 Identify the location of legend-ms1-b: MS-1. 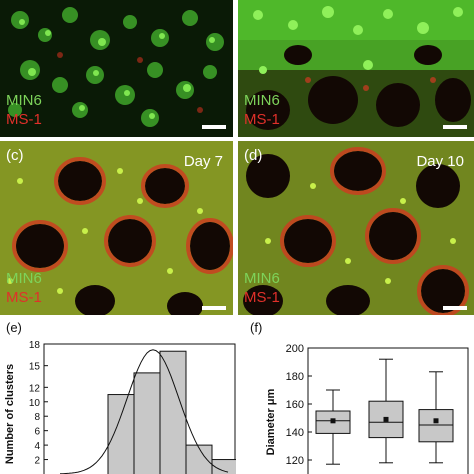
(262, 119).